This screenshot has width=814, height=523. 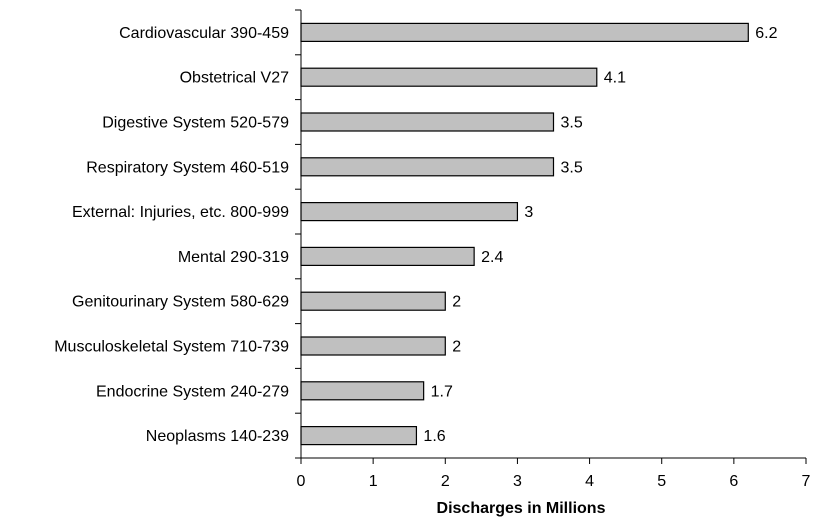 What do you see at coordinates (180, 212) in the screenshot?
I see `category-label: External: Injuries, etc. 800-999` at bounding box center [180, 212].